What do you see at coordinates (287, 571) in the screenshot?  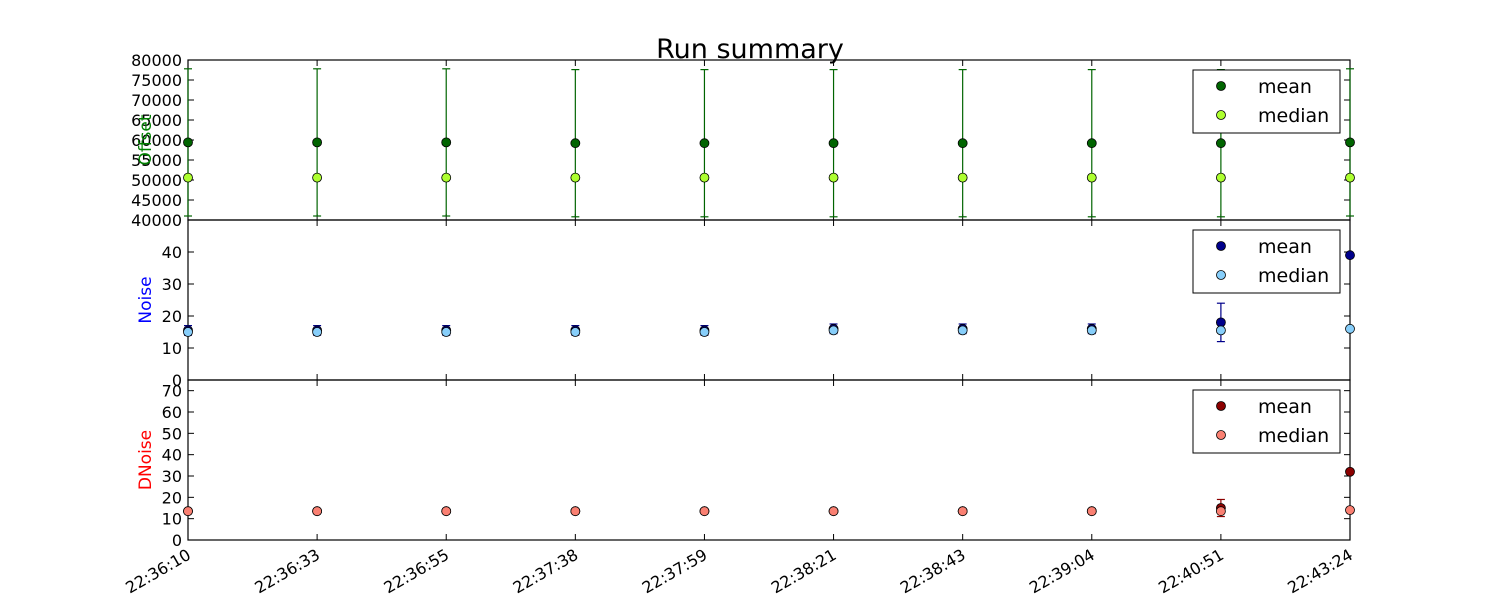 I see `x-tick-label: 22:36:33` at bounding box center [287, 571].